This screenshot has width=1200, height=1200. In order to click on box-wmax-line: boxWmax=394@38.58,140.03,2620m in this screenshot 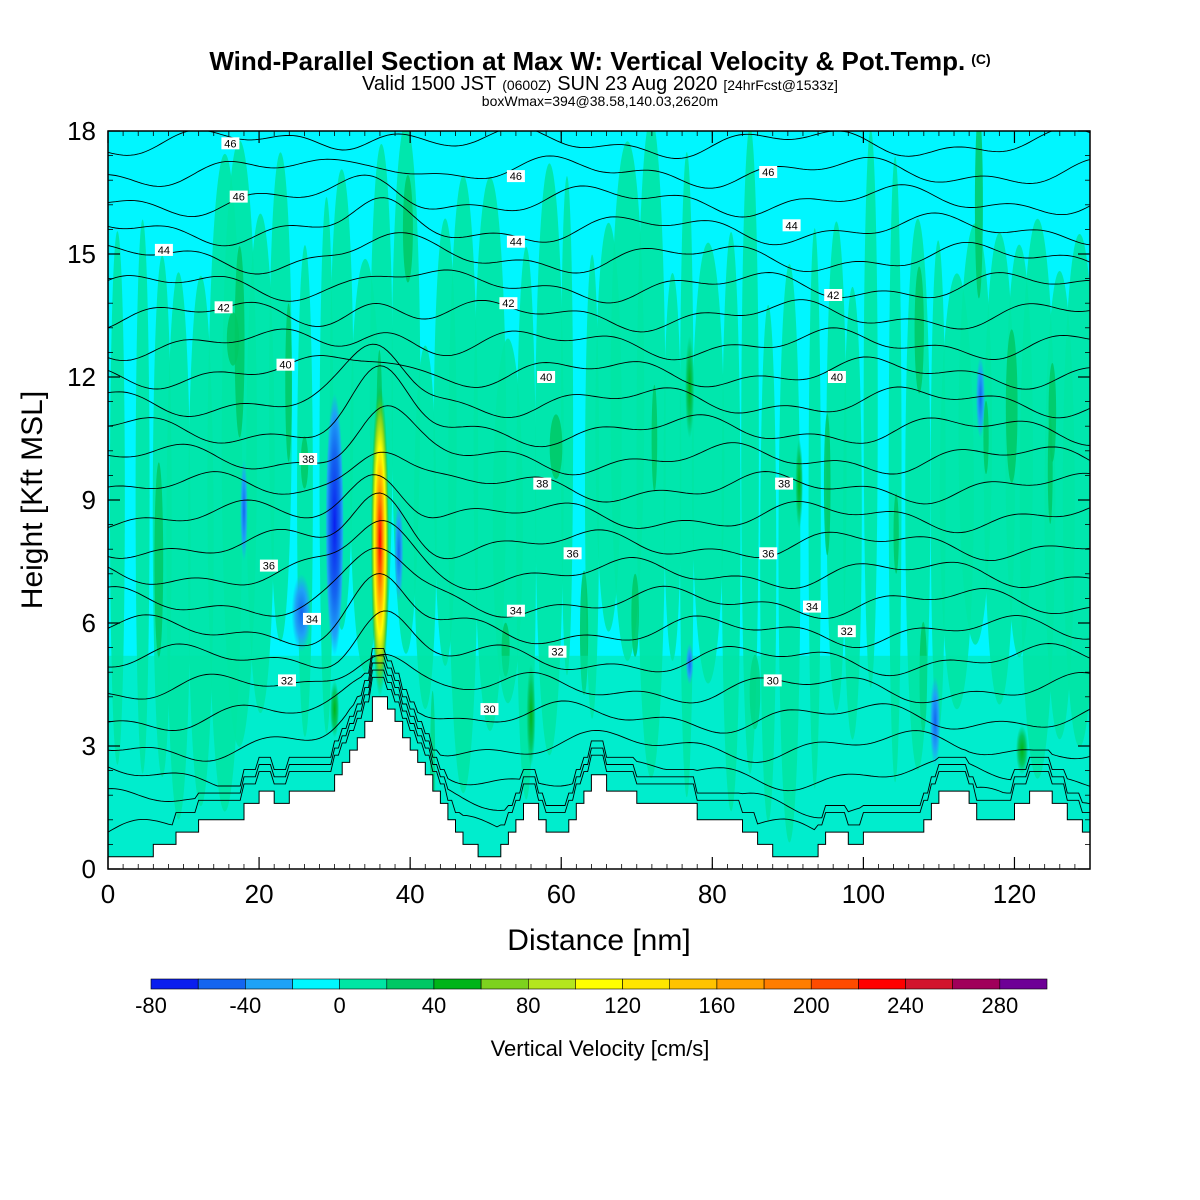, I will do `click(600, 101)`.